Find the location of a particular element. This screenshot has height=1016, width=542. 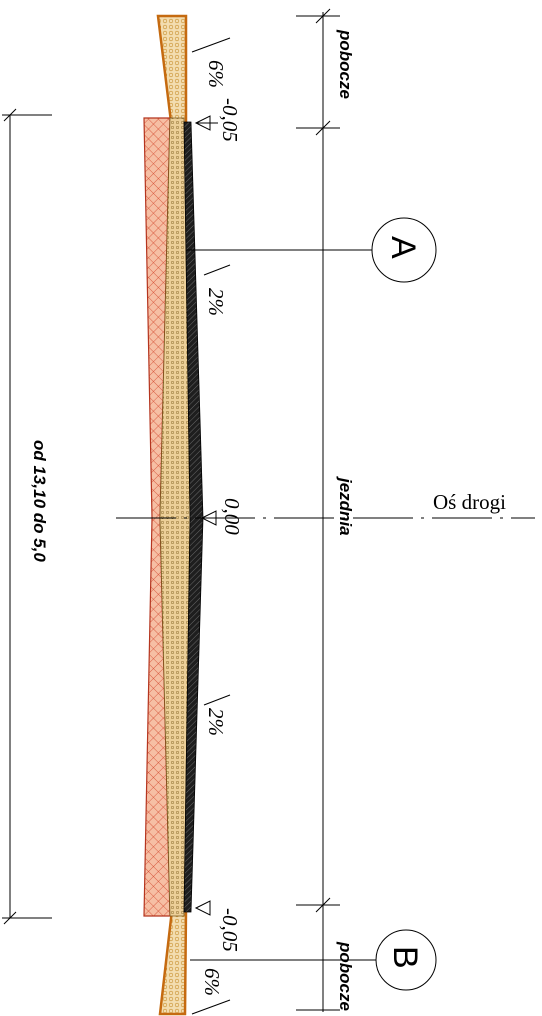

shoulder-bottom-layer is located at coordinates (173, 962).